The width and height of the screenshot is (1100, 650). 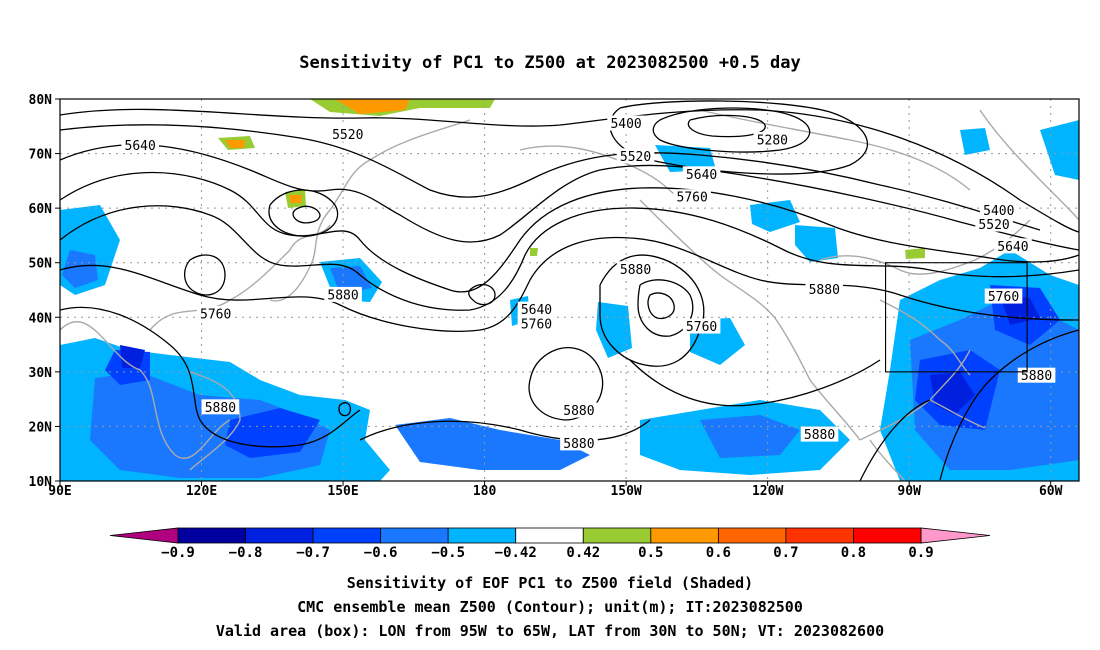 I want to click on lon-label: 120W, so click(x=767, y=491).